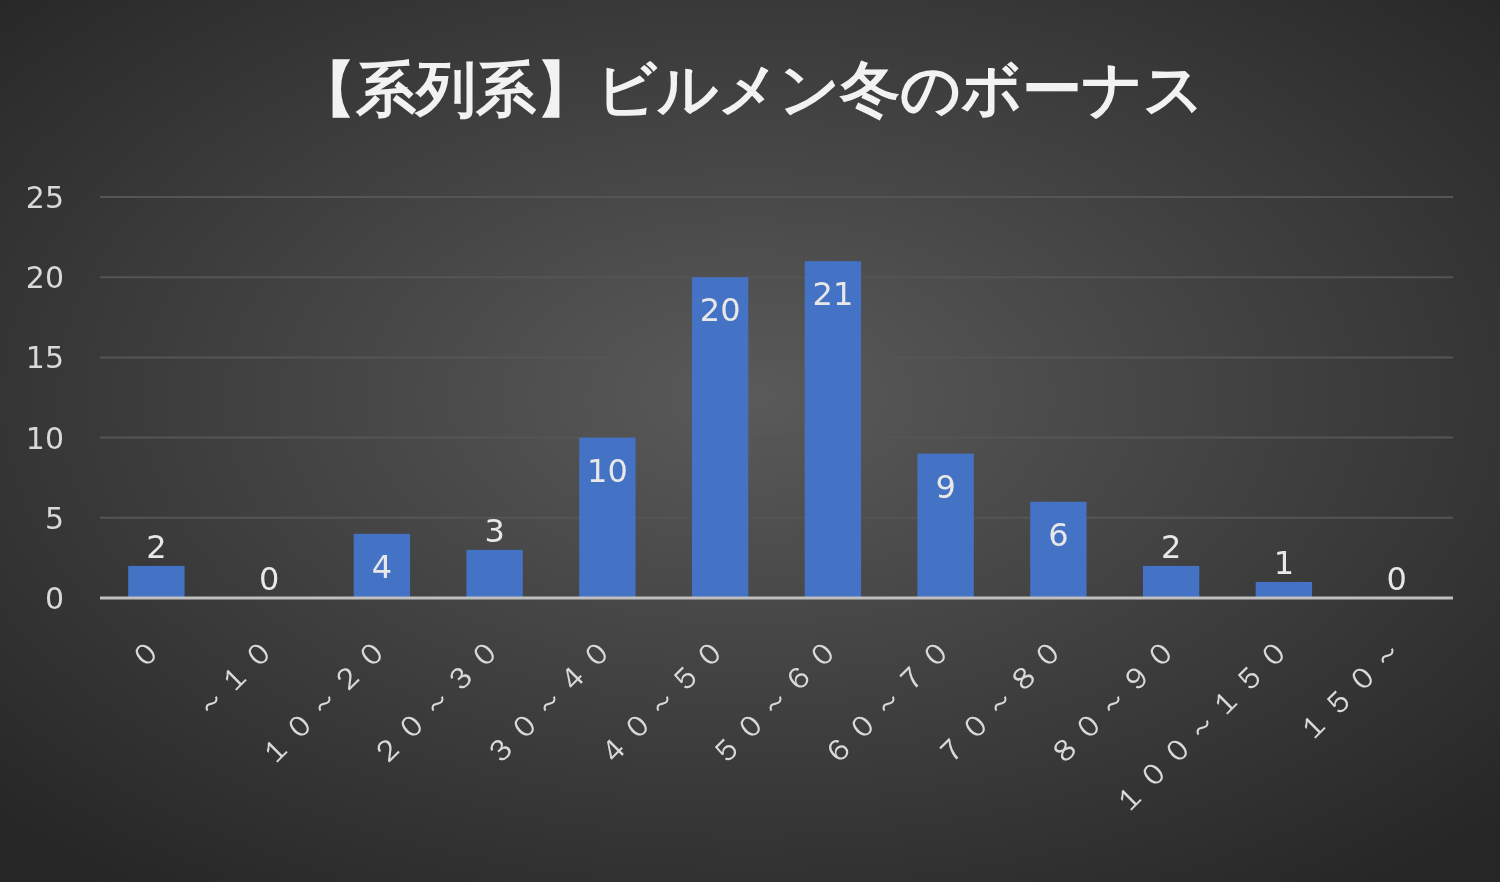  I want to click on y-tick-label: 20, so click(44, 278).